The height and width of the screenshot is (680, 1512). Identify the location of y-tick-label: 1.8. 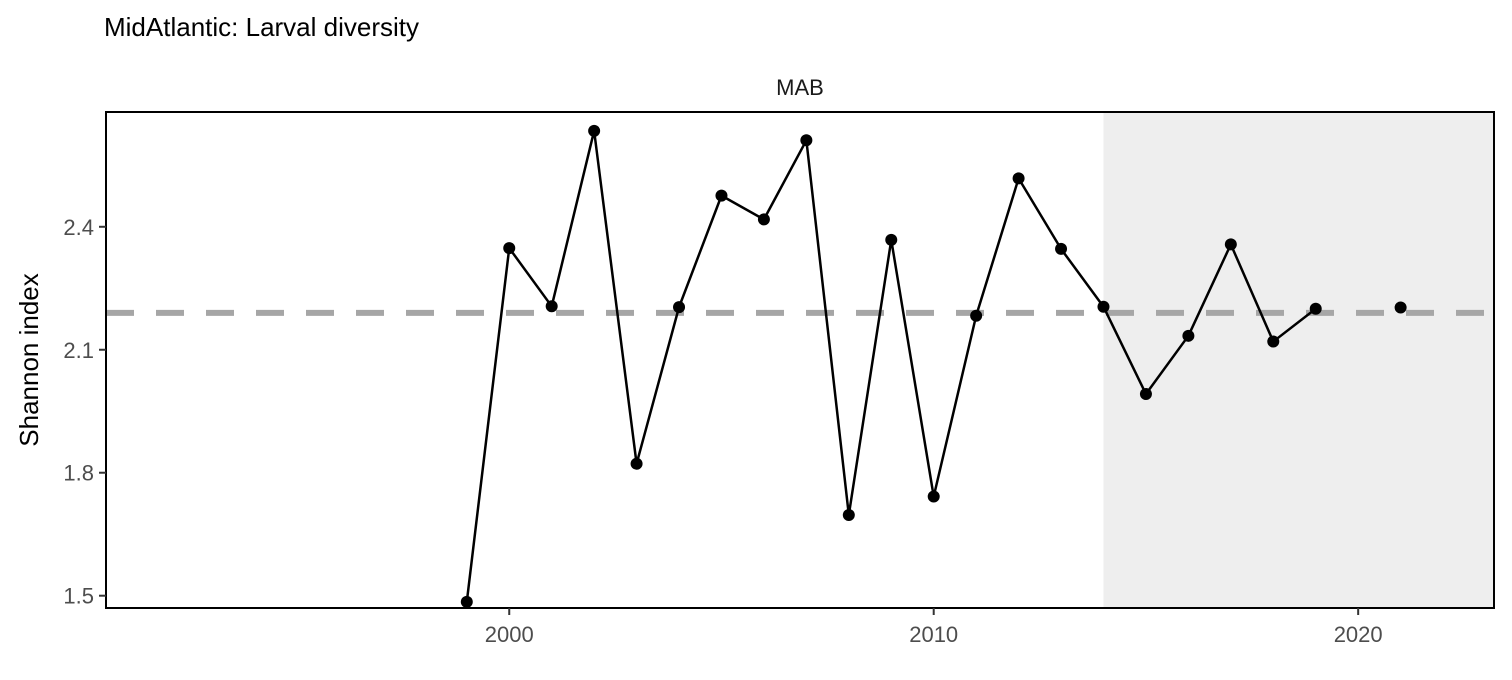
(78, 473).